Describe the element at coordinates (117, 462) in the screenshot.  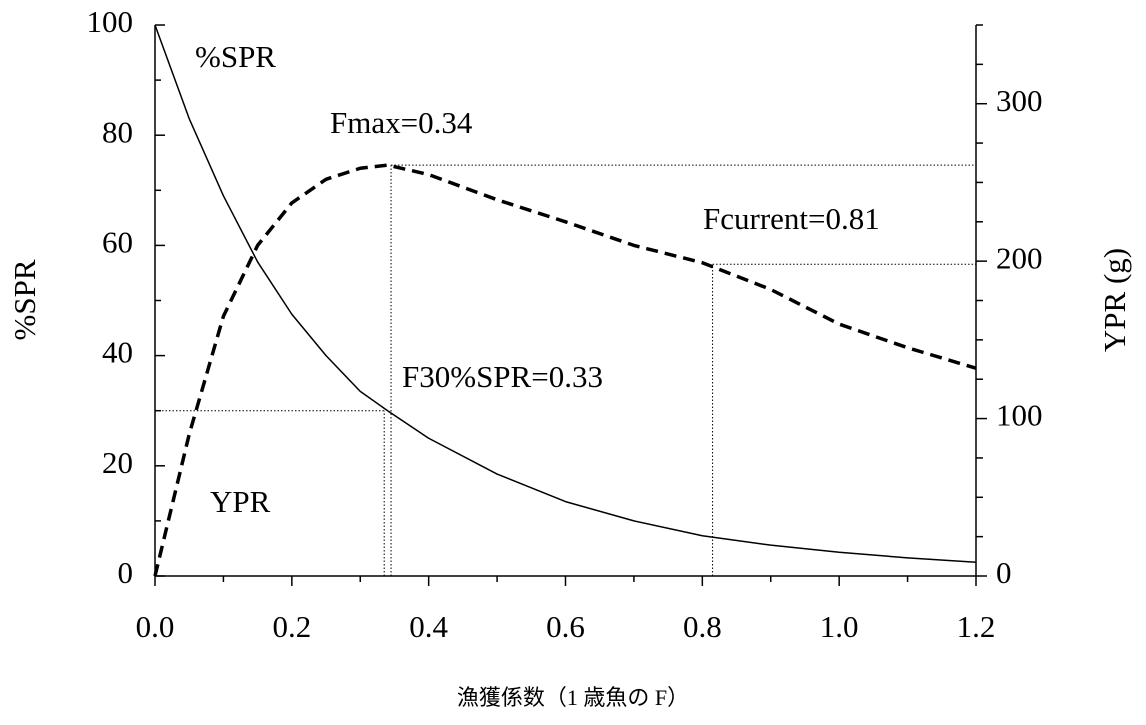
I see `y-tick-label: 20` at that location.